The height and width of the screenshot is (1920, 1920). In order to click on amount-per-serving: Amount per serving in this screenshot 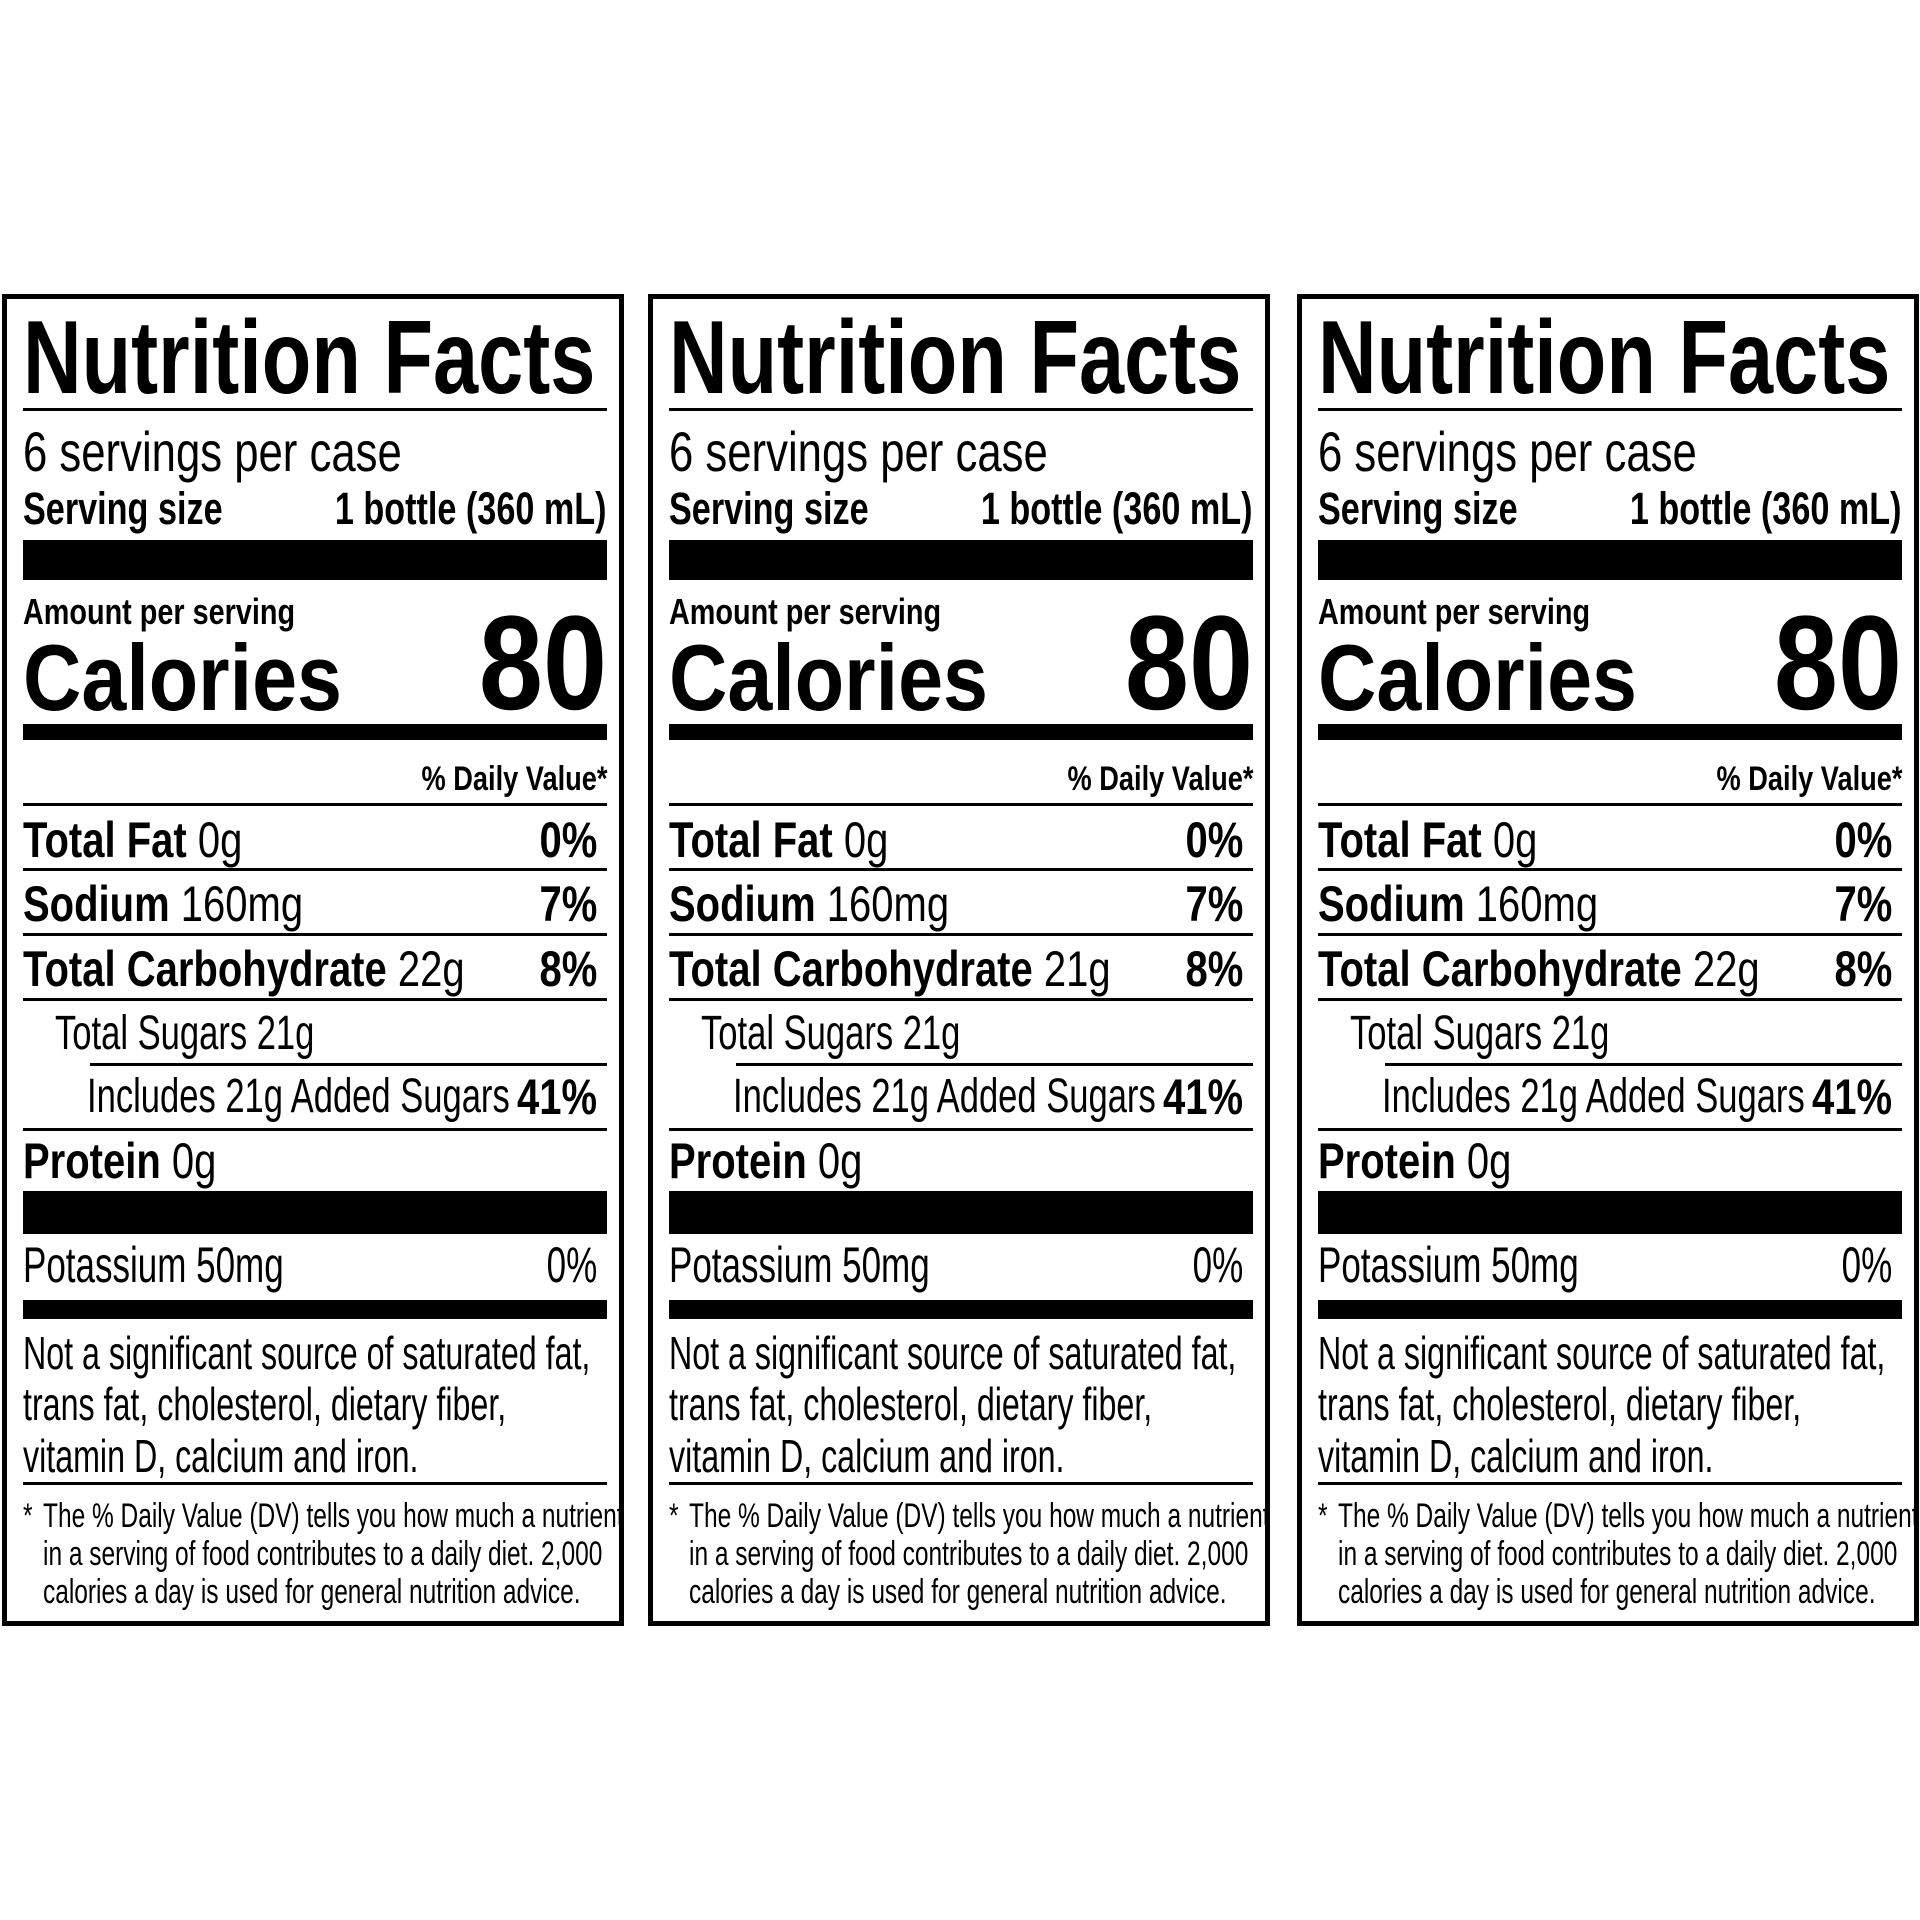, I will do `click(805, 611)`.